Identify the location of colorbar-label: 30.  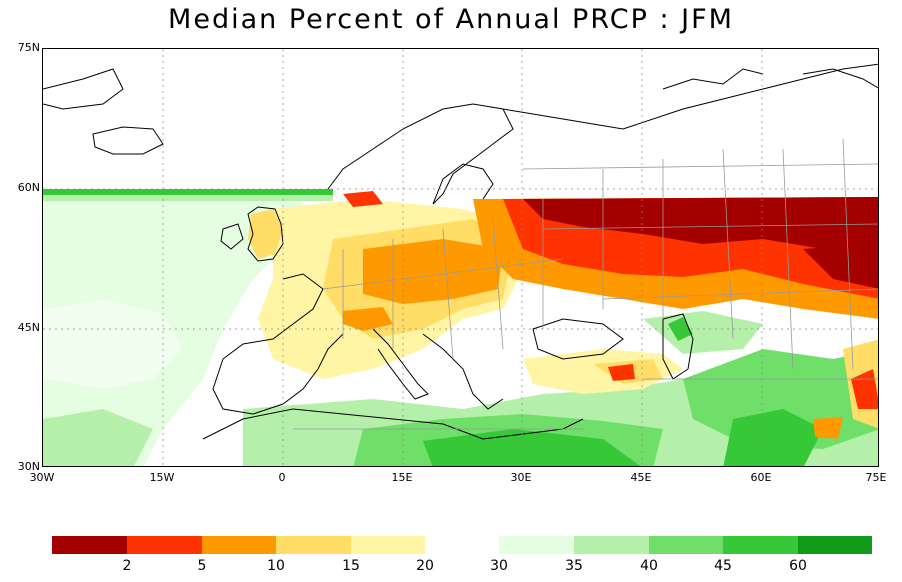
(499, 566).